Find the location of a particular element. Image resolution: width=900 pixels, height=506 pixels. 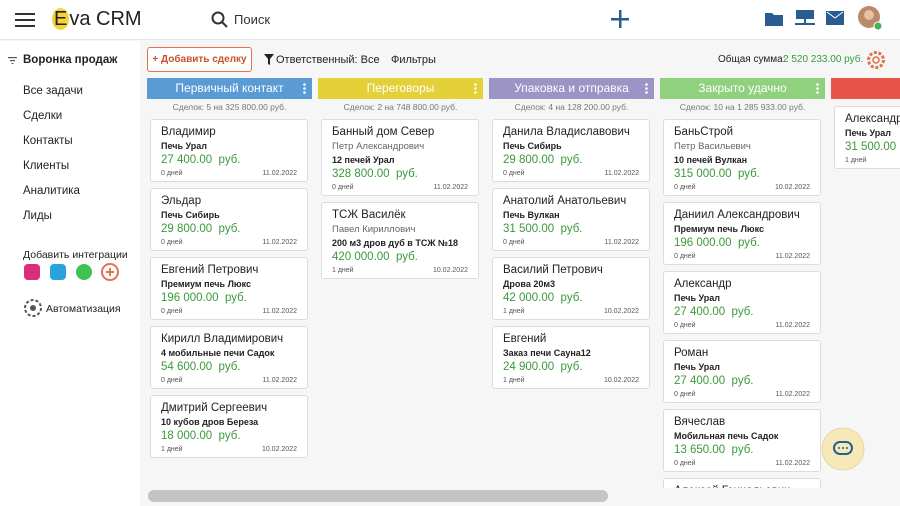

funnel-title: Воронка продаж is located at coordinates (70, 60).